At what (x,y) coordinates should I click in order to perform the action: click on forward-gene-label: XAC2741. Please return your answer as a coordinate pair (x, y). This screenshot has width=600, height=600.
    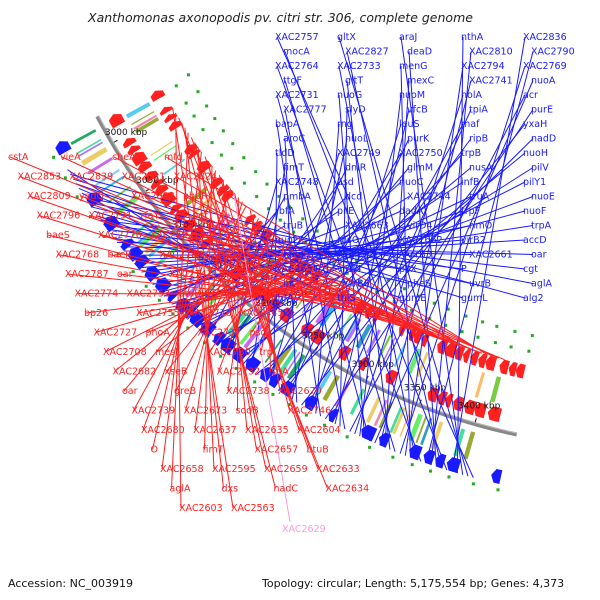
    Looking at the image, I should click on (491, 81).